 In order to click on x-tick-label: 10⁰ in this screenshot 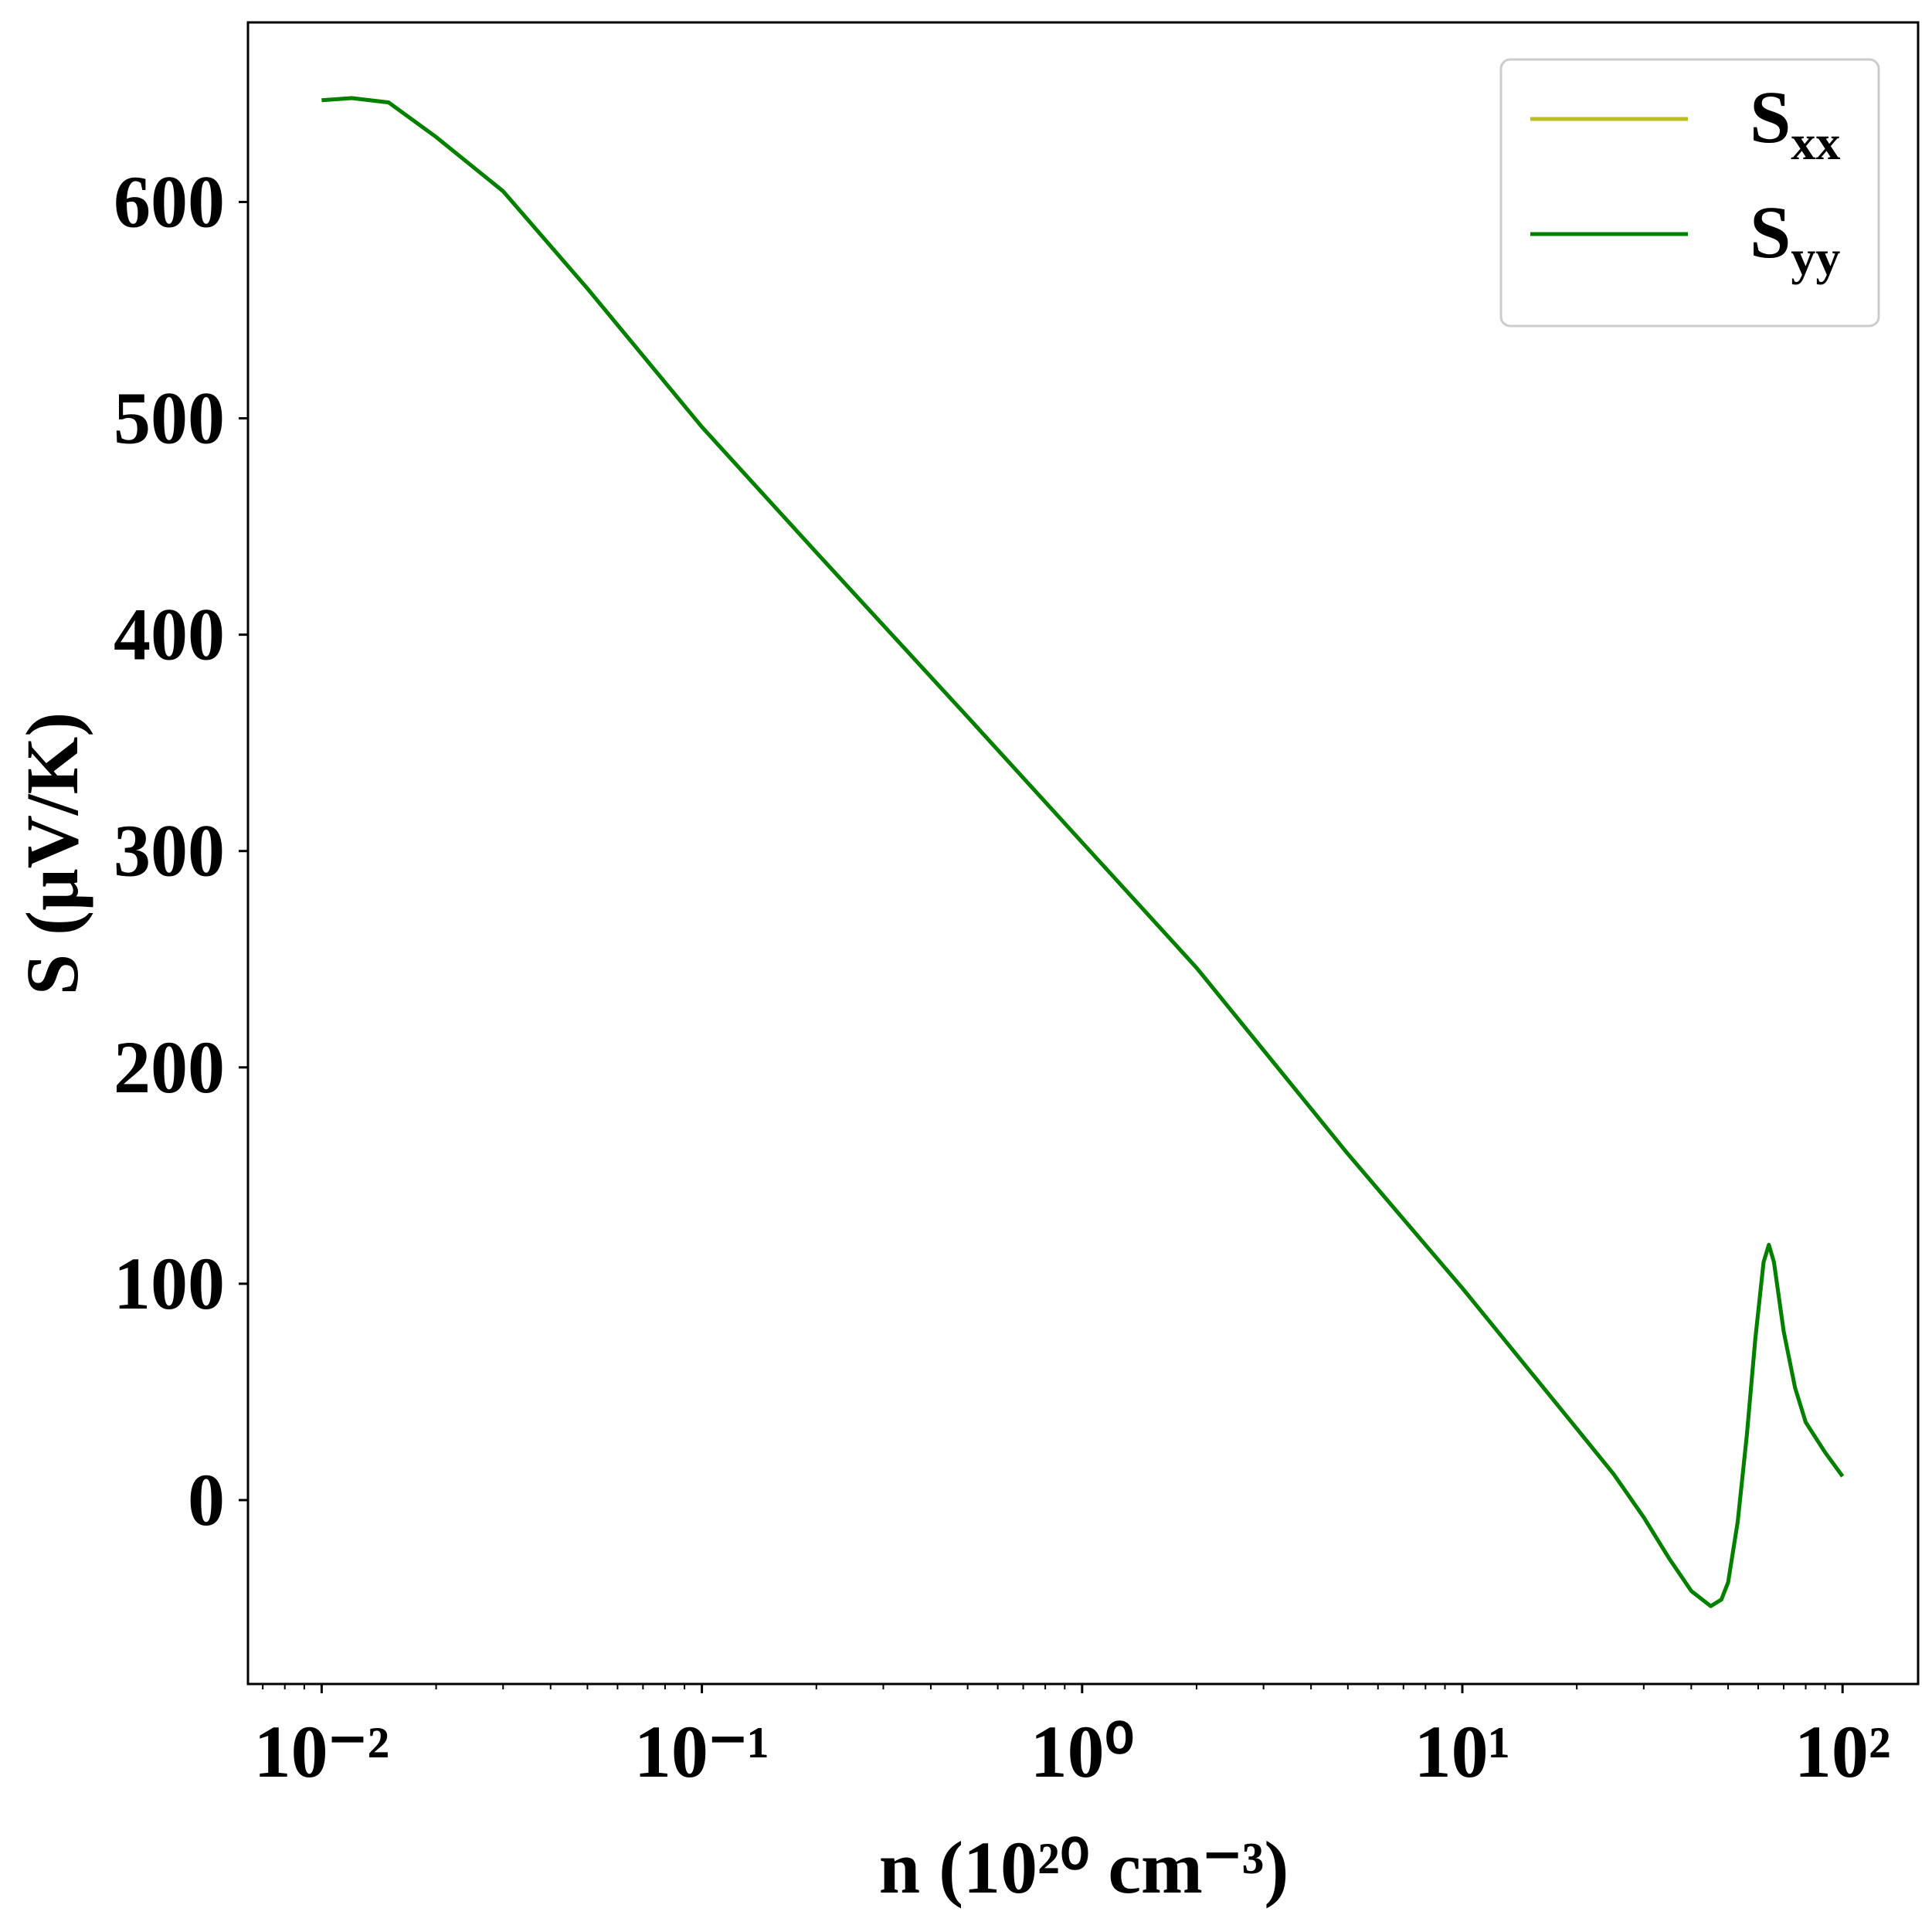, I will do `click(1082, 1751)`.